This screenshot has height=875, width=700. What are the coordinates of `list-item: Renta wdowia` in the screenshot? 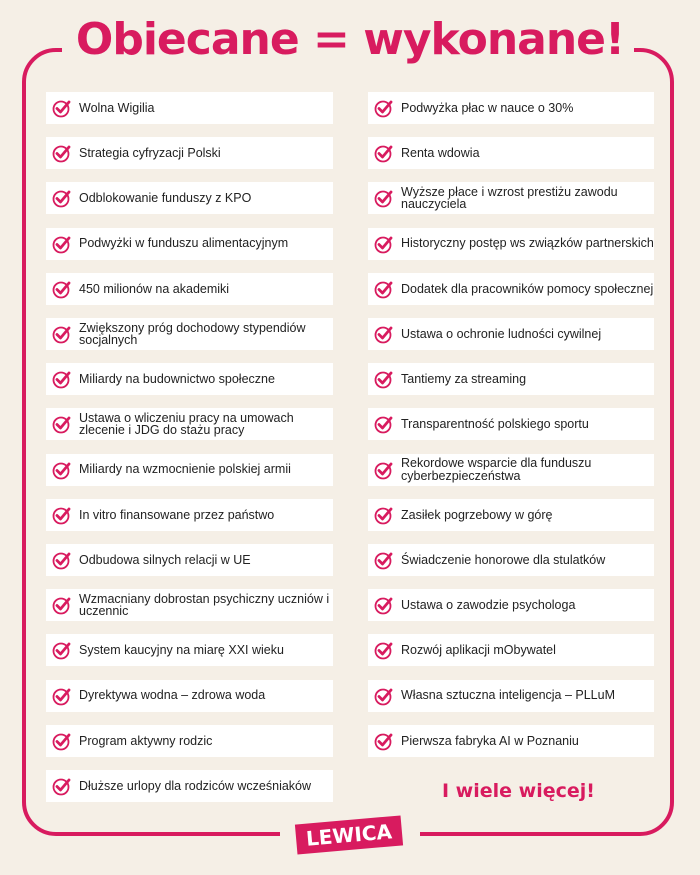 It's located at (511, 153).